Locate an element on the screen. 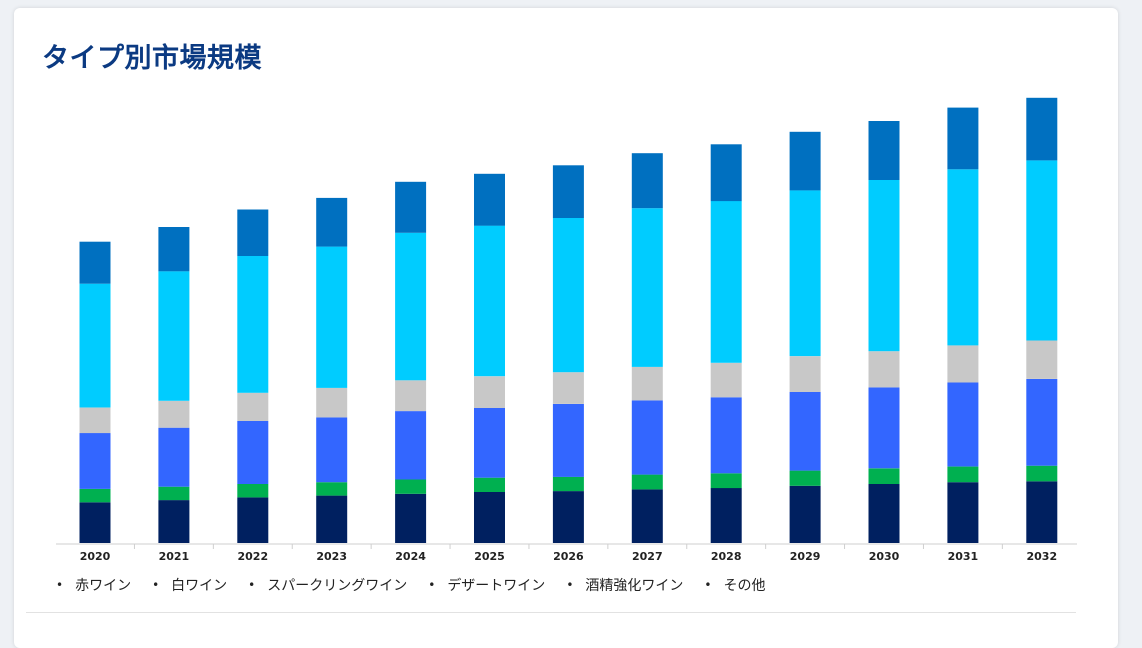  x-tick-label: 2026 is located at coordinates (568, 556).